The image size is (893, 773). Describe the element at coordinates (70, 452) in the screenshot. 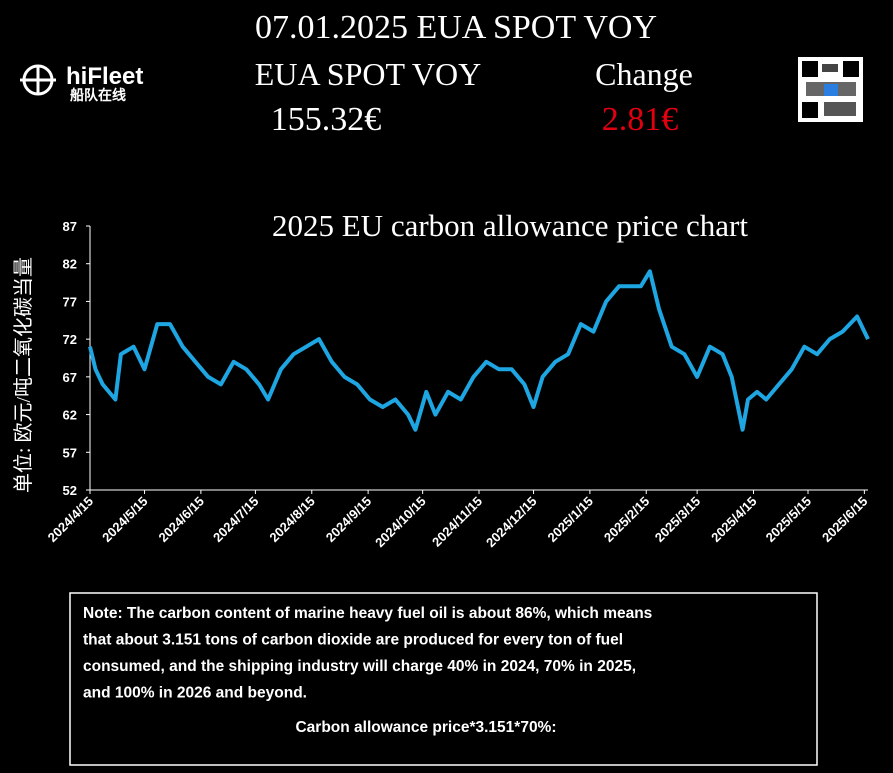

I see `y-tick-label: 57` at that location.